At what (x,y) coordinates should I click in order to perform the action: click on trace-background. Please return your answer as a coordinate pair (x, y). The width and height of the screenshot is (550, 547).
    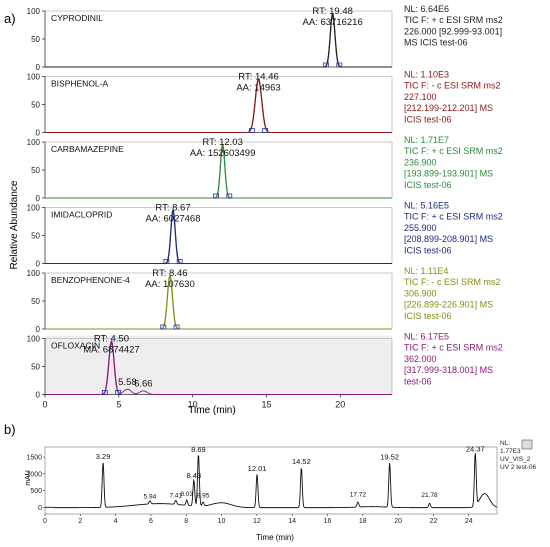
    Looking at the image, I should click on (218, 365).